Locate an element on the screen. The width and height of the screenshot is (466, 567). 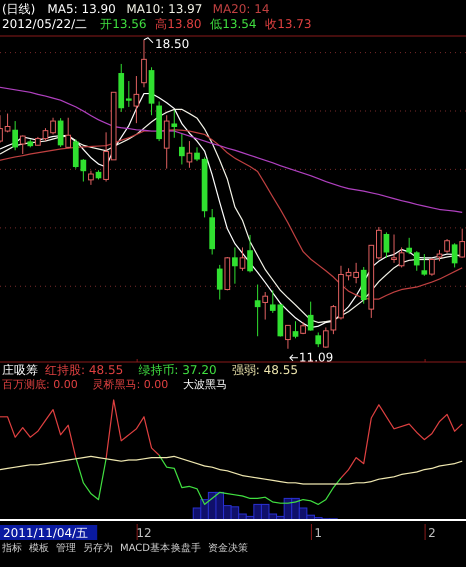
text: 指标 is located at coordinates (11, 548).